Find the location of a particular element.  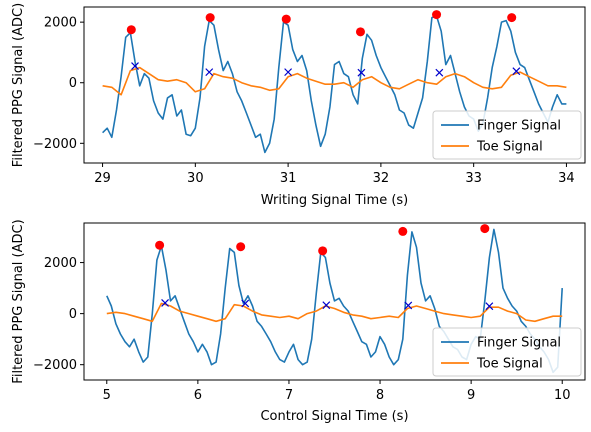

x-tick-label: 9 is located at coordinates (471, 395).